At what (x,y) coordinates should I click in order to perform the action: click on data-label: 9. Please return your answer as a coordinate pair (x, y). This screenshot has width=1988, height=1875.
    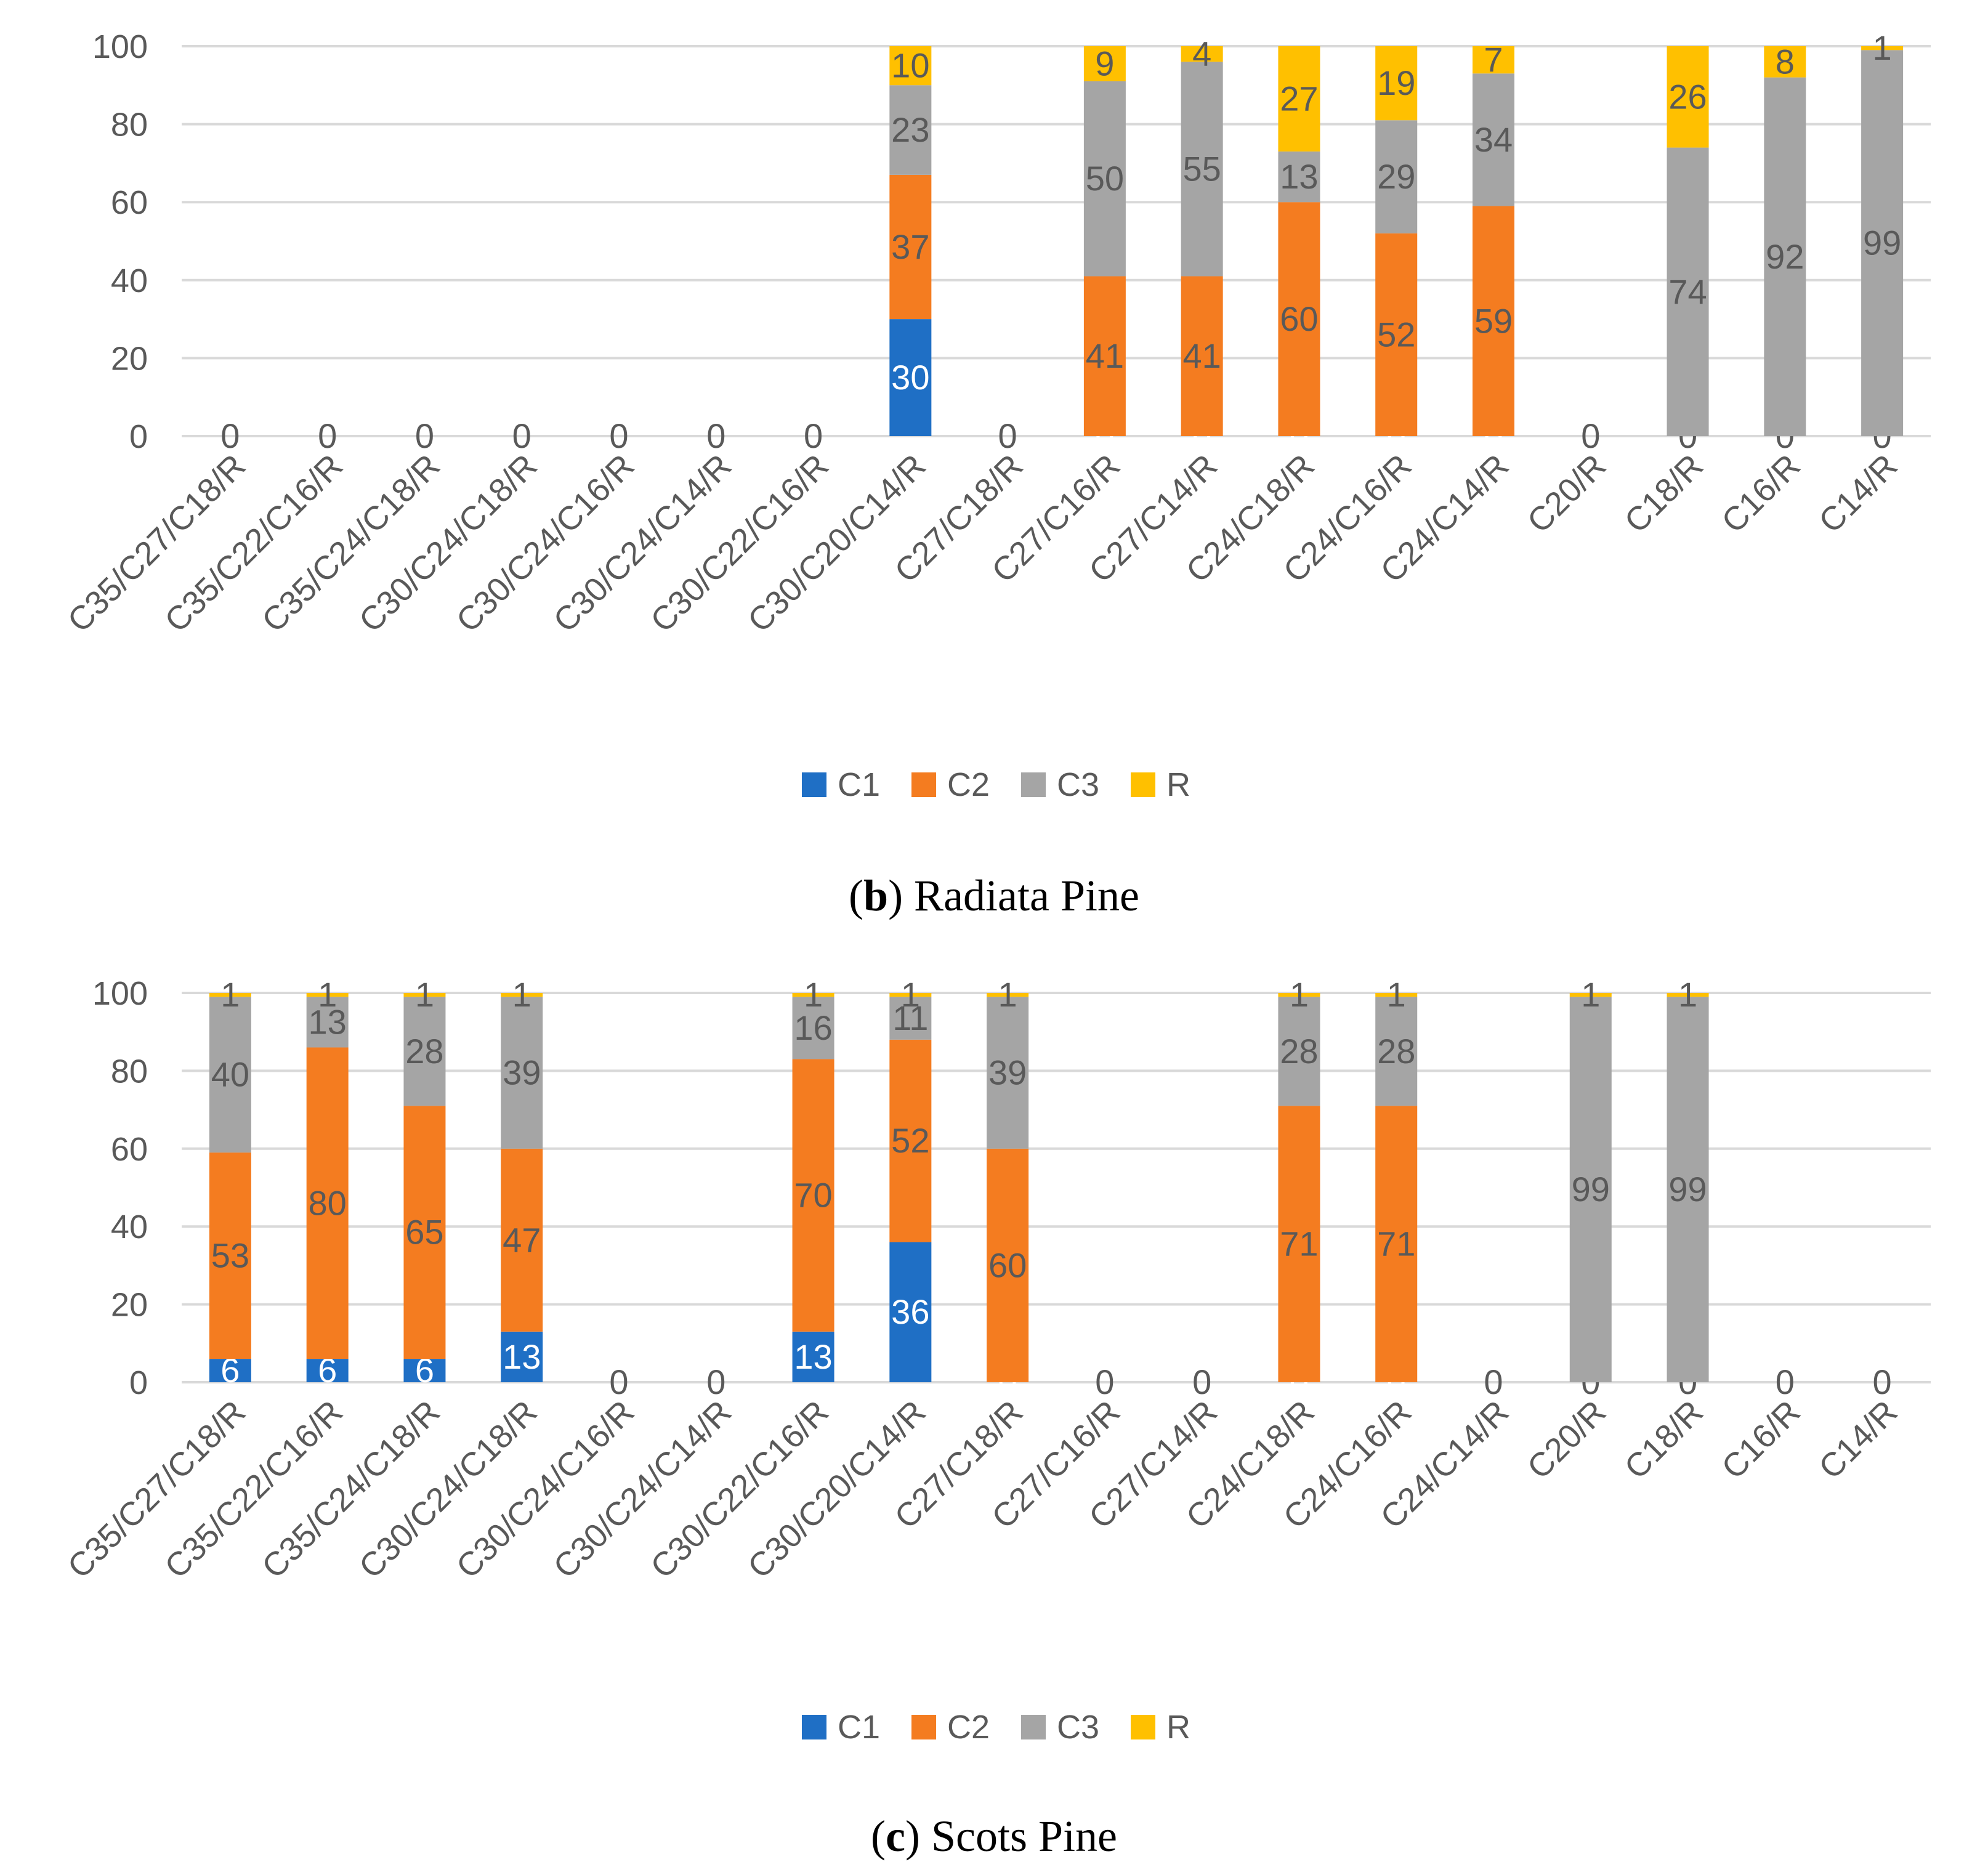
    Looking at the image, I should click on (1104, 63).